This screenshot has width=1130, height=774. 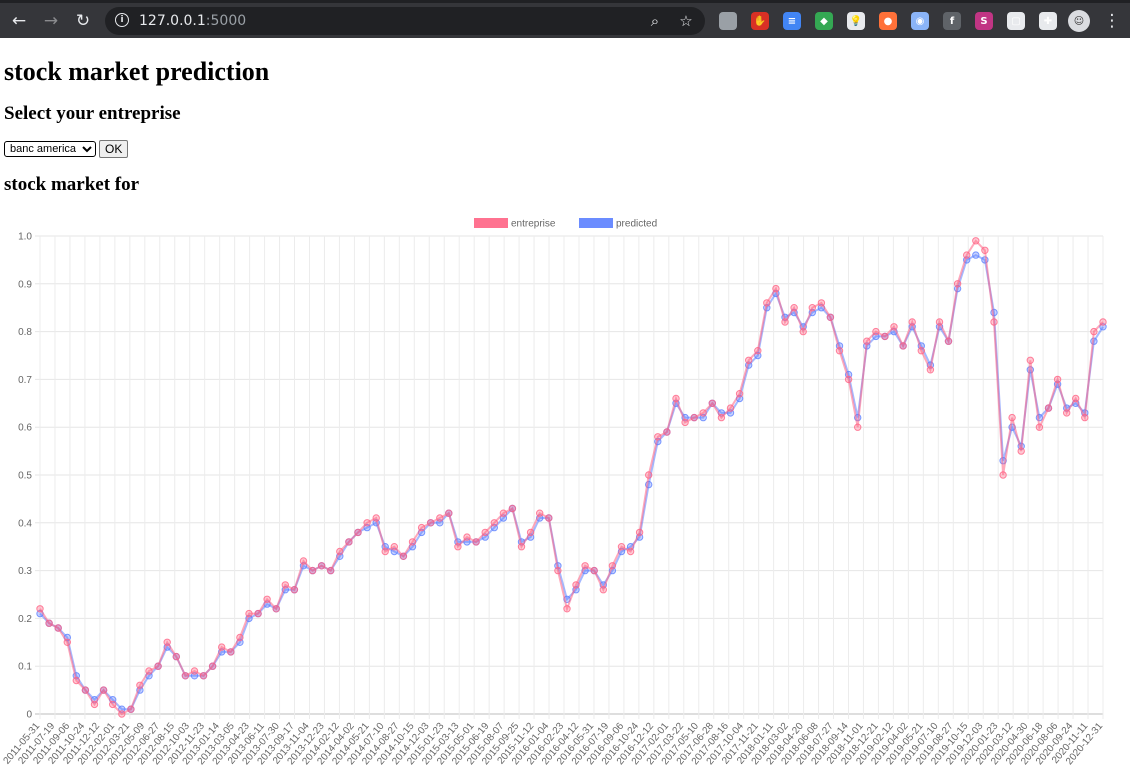 What do you see at coordinates (824, 21) in the screenshot?
I see `puzzle-colored-ext-icon: ◆` at bounding box center [824, 21].